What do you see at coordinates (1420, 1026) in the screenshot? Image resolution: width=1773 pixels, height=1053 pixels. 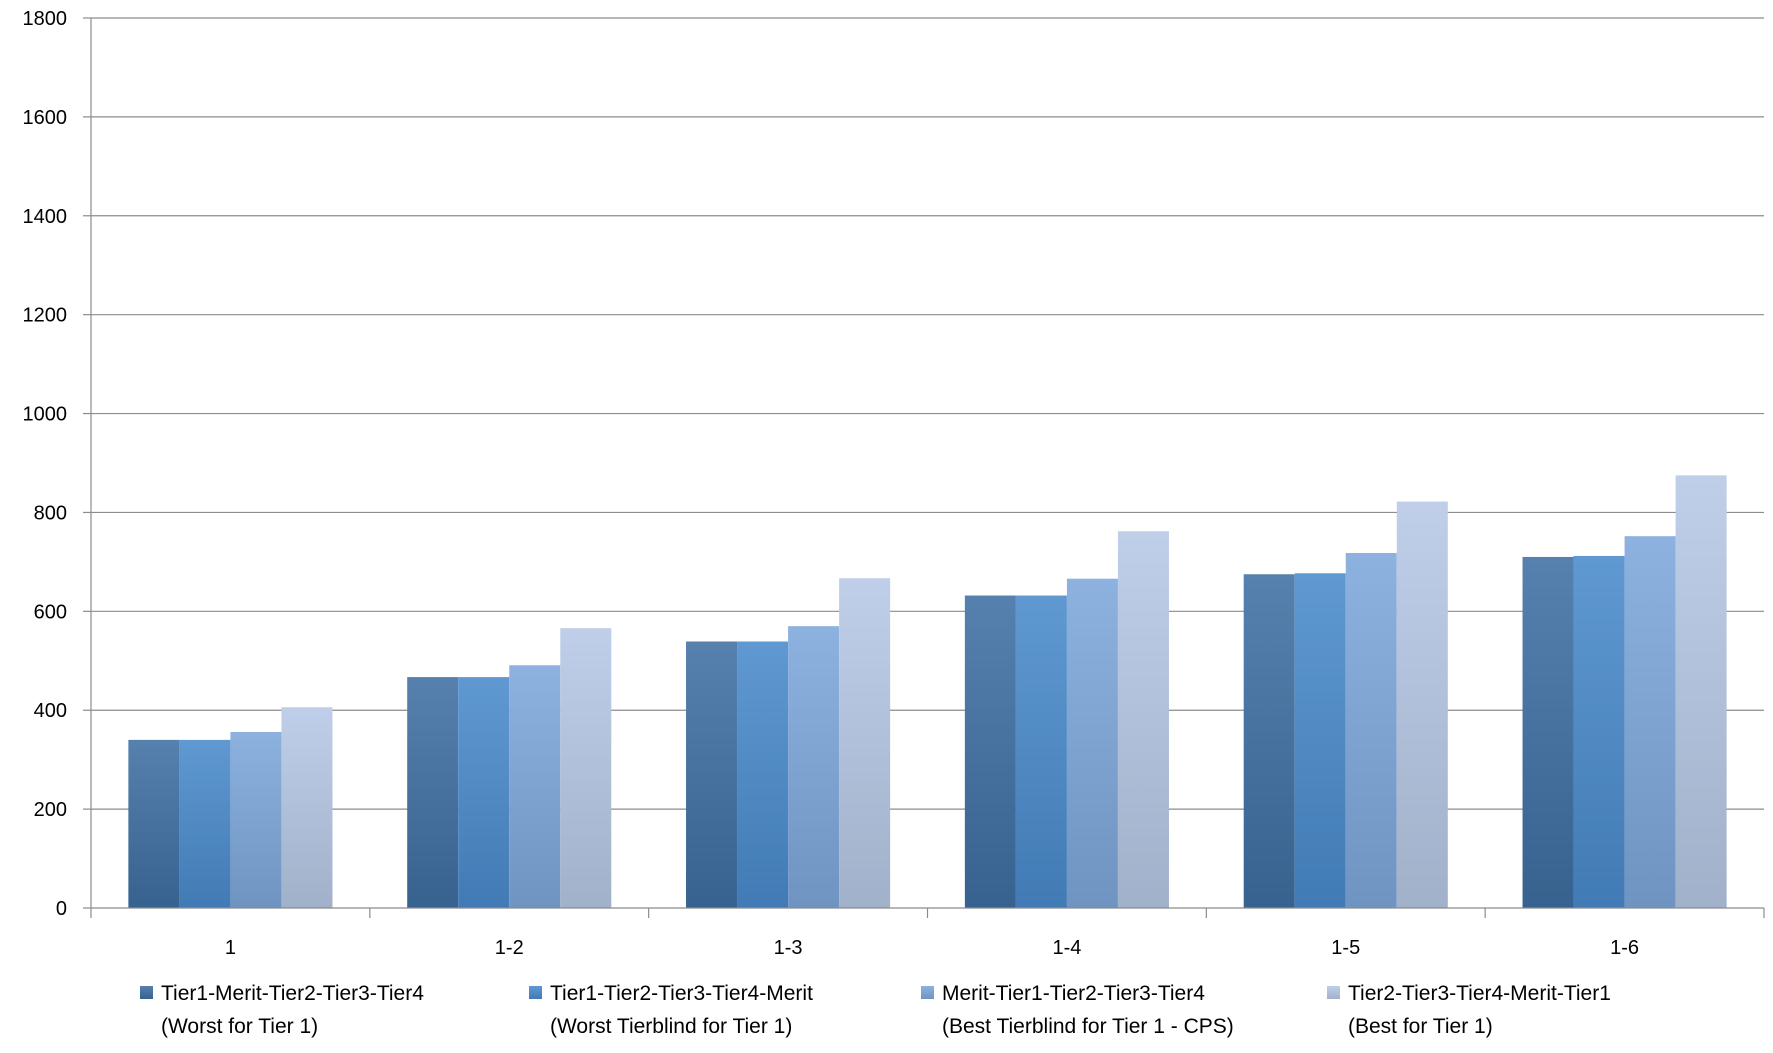 I see `legend-sublabel: (Best for Tier 1)` at bounding box center [1420, 1026].